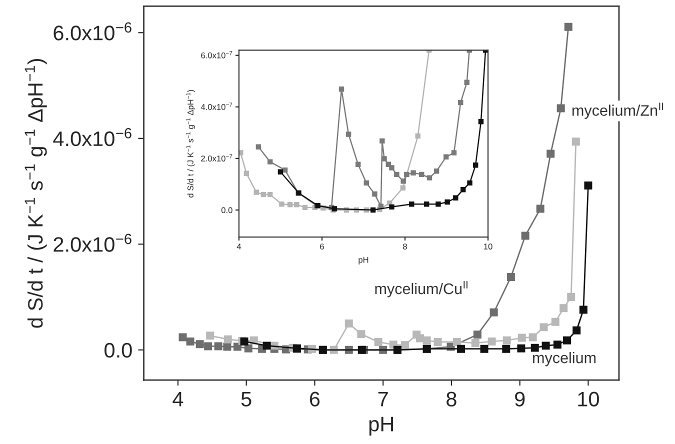 This screenshot has width=675, height=444. I want to click on y-tick-label: 6.0x10$^{−6}$, so click(93, 31).